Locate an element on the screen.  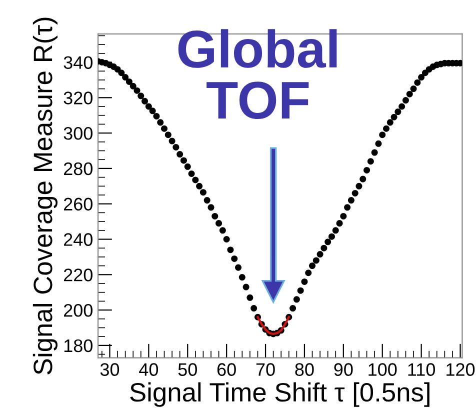
x-tick-label: 90 is located at coordinates (343, 369).